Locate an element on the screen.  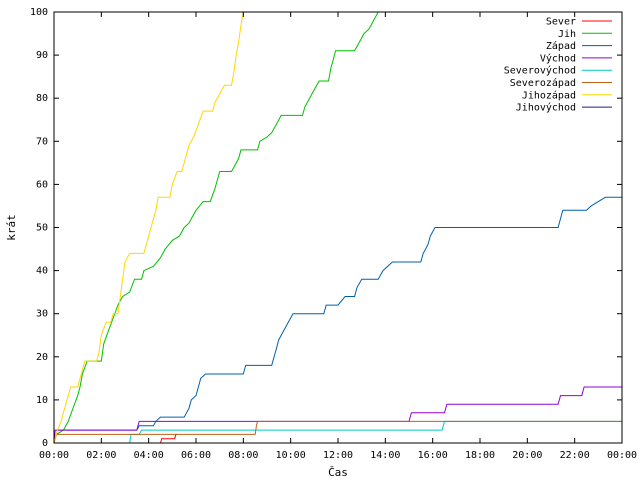
legend-label: Severovýchod is located at coordinates (540, 71).